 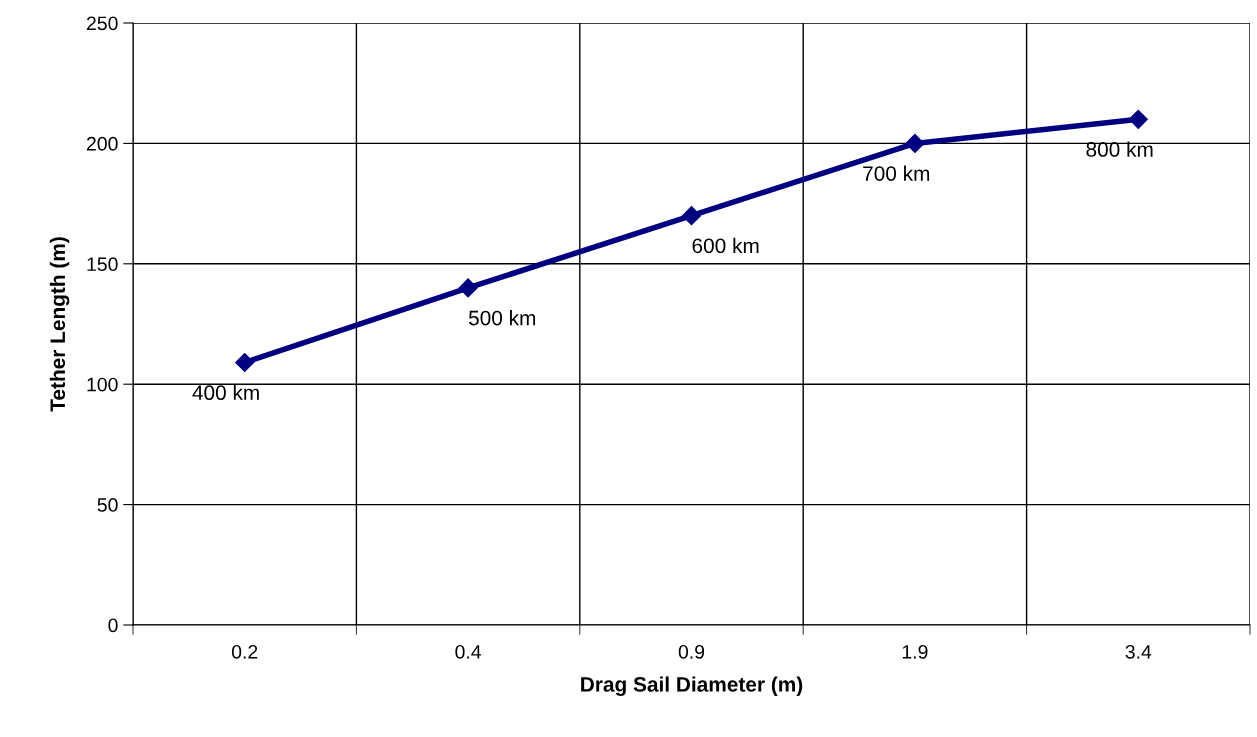 I want to click on x-axis-title: Drag Sail Diameter (m), so click(x=692, y=686).